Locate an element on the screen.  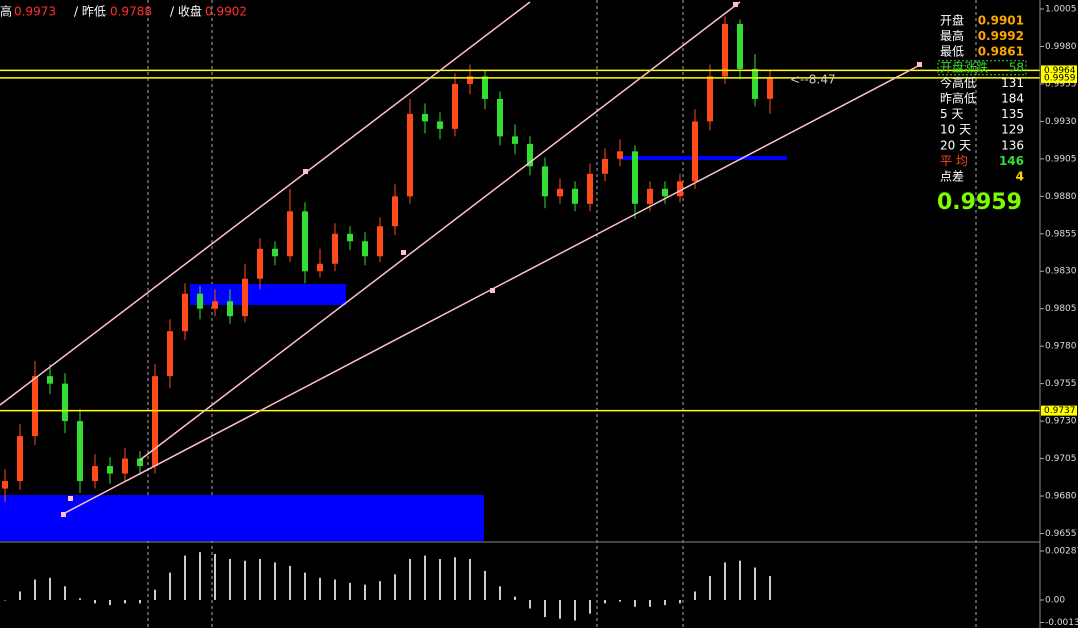
panel-value: 136 is located at coordinates (1012, 145).